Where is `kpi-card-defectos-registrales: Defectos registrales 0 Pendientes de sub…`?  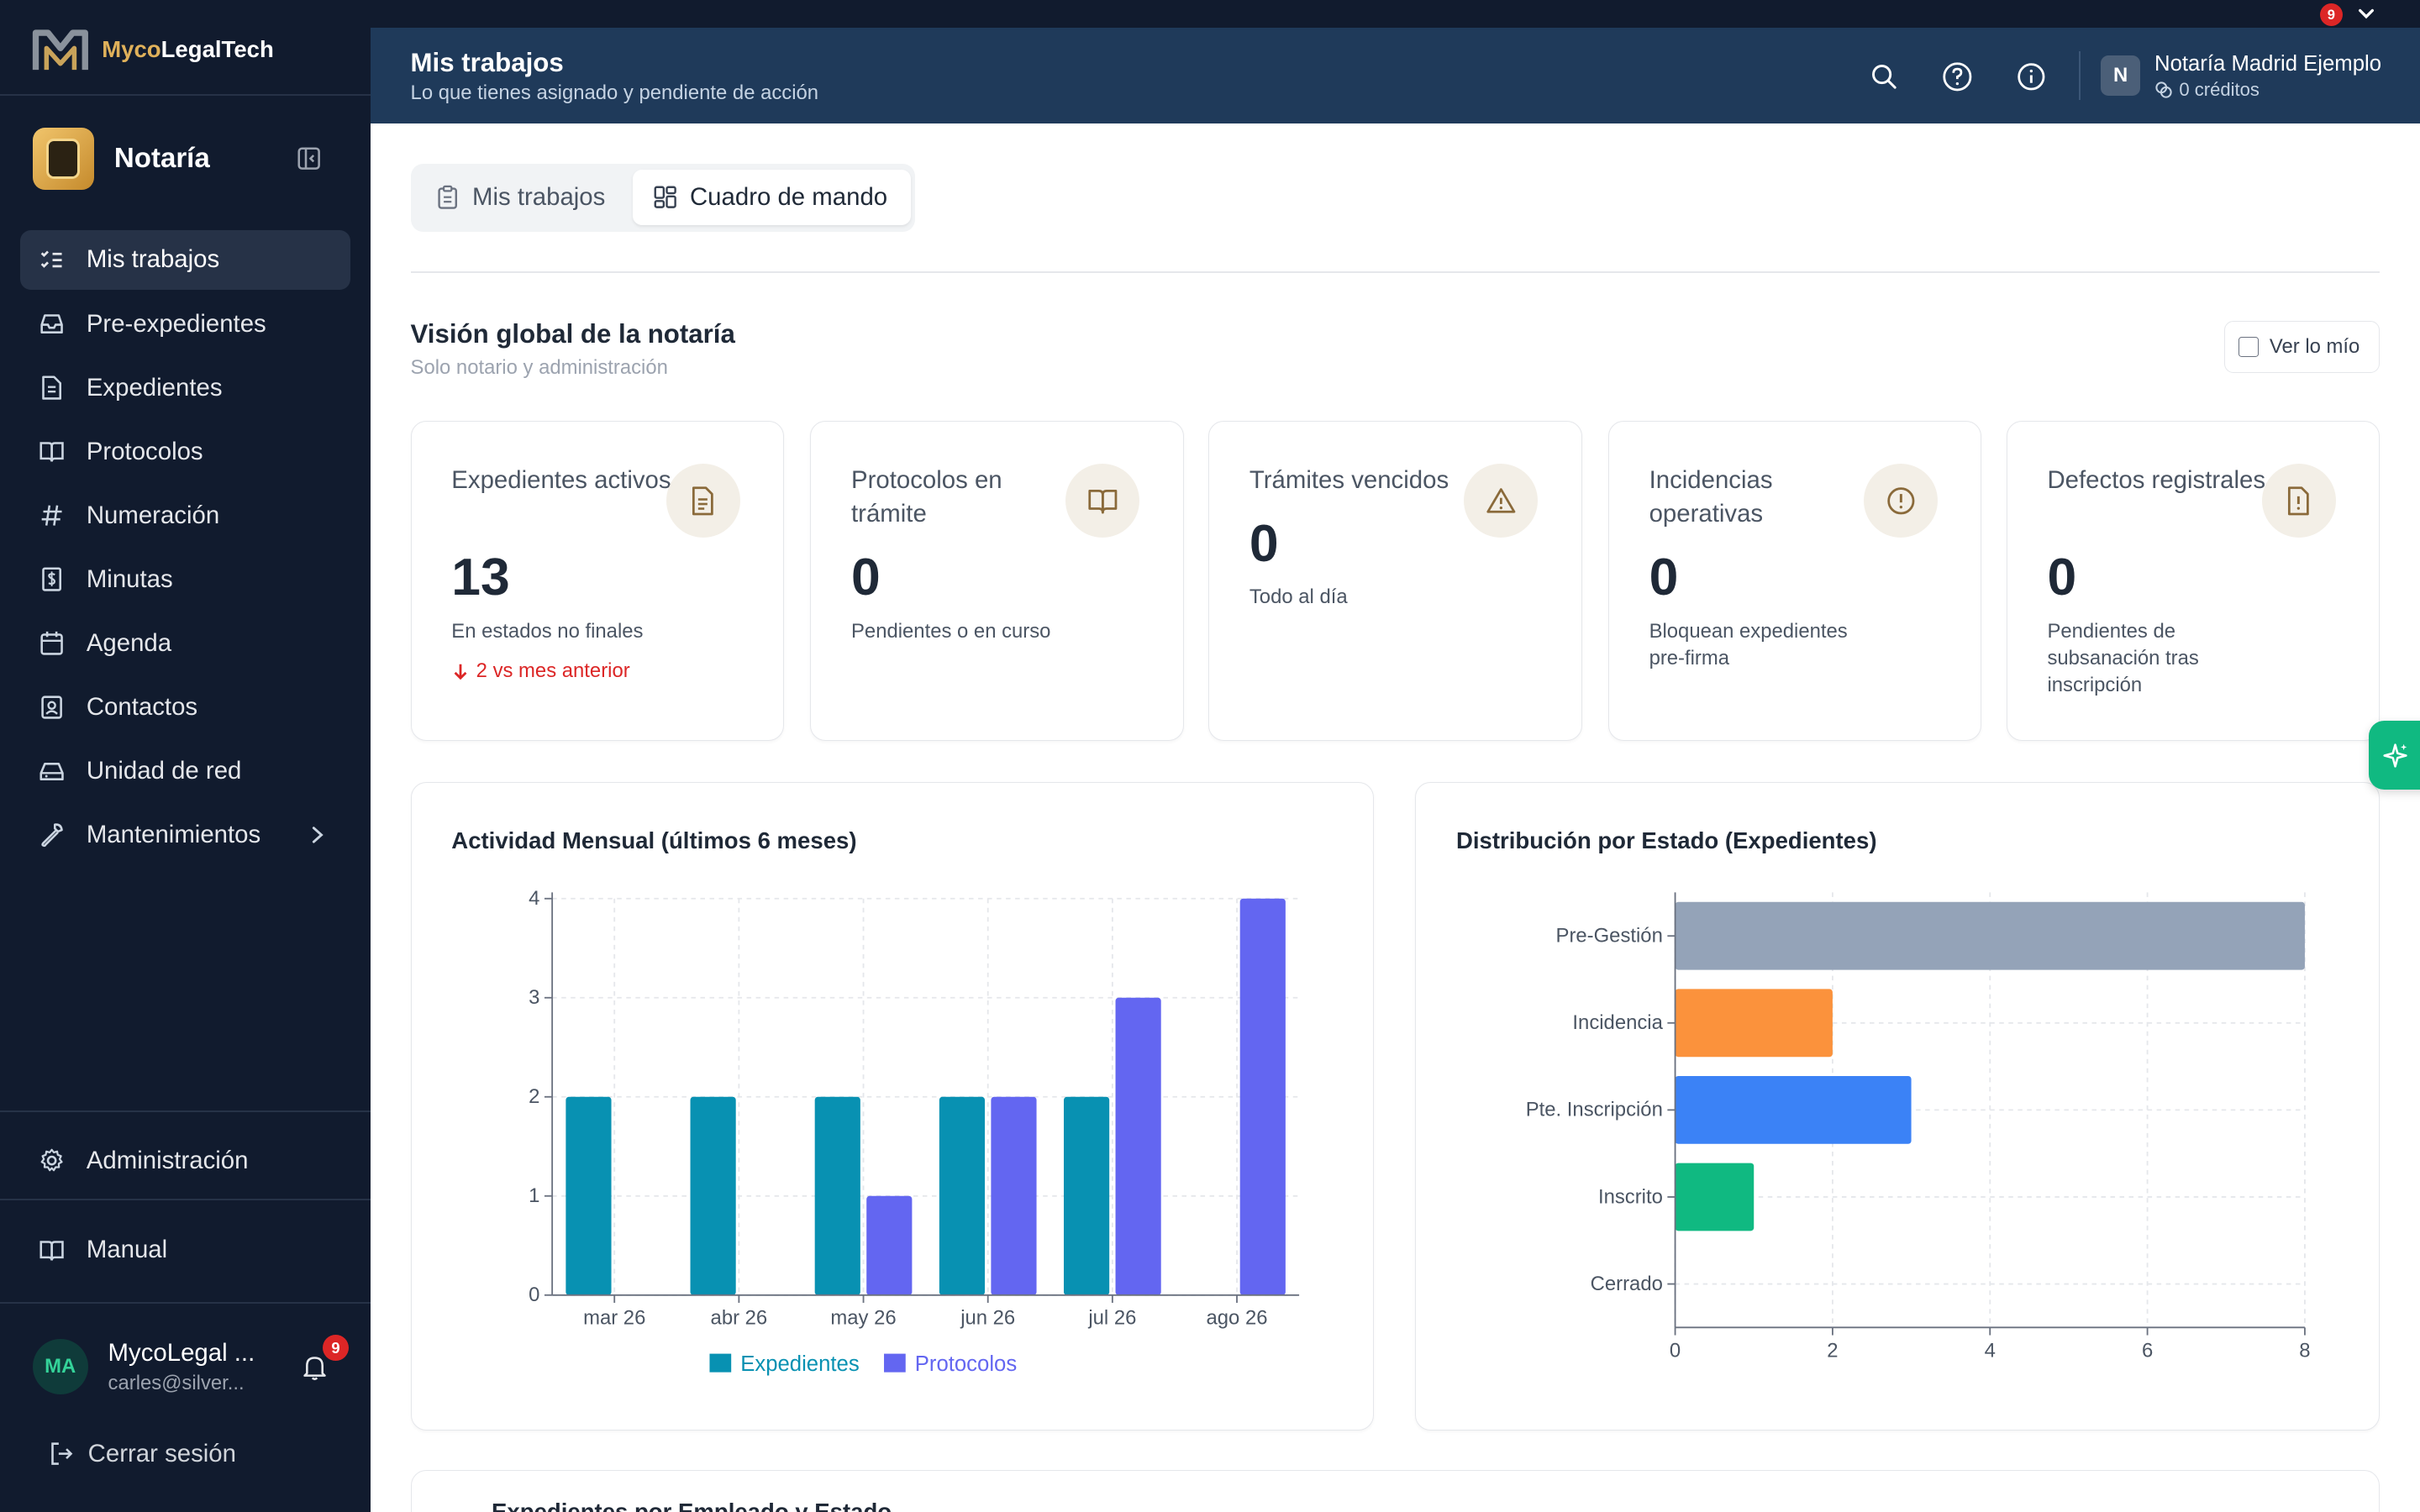 kpi-card-defectos-registrales: Defectos registrales 0 Pendientes de sub… is located at coordinates (2193, 581).